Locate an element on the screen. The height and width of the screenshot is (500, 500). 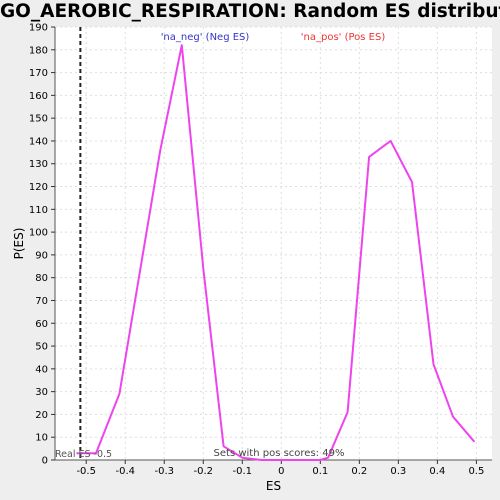
x-axis-label: ES is located at coordinates (273, 486).